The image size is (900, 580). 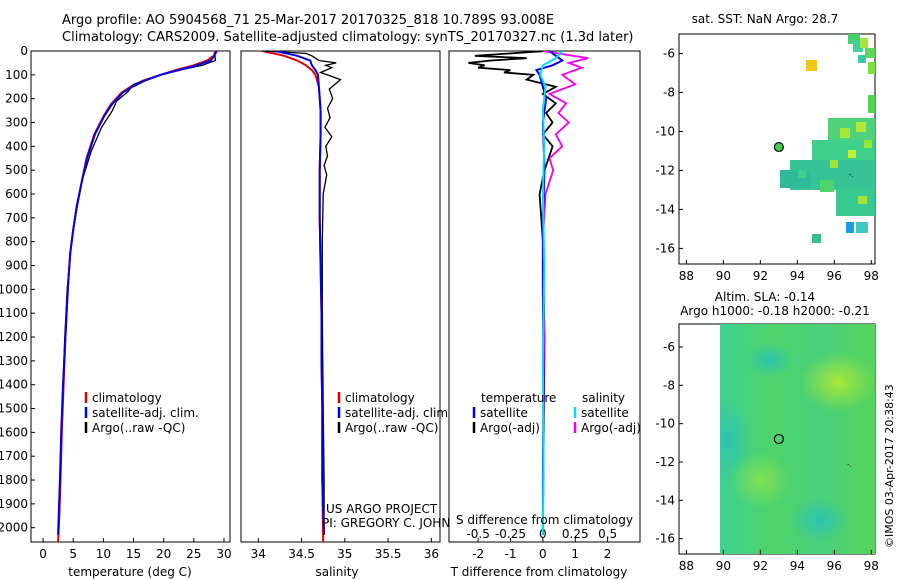 I want to click on legend-s-satellite-label: satellite, so click(x=605, y=413).